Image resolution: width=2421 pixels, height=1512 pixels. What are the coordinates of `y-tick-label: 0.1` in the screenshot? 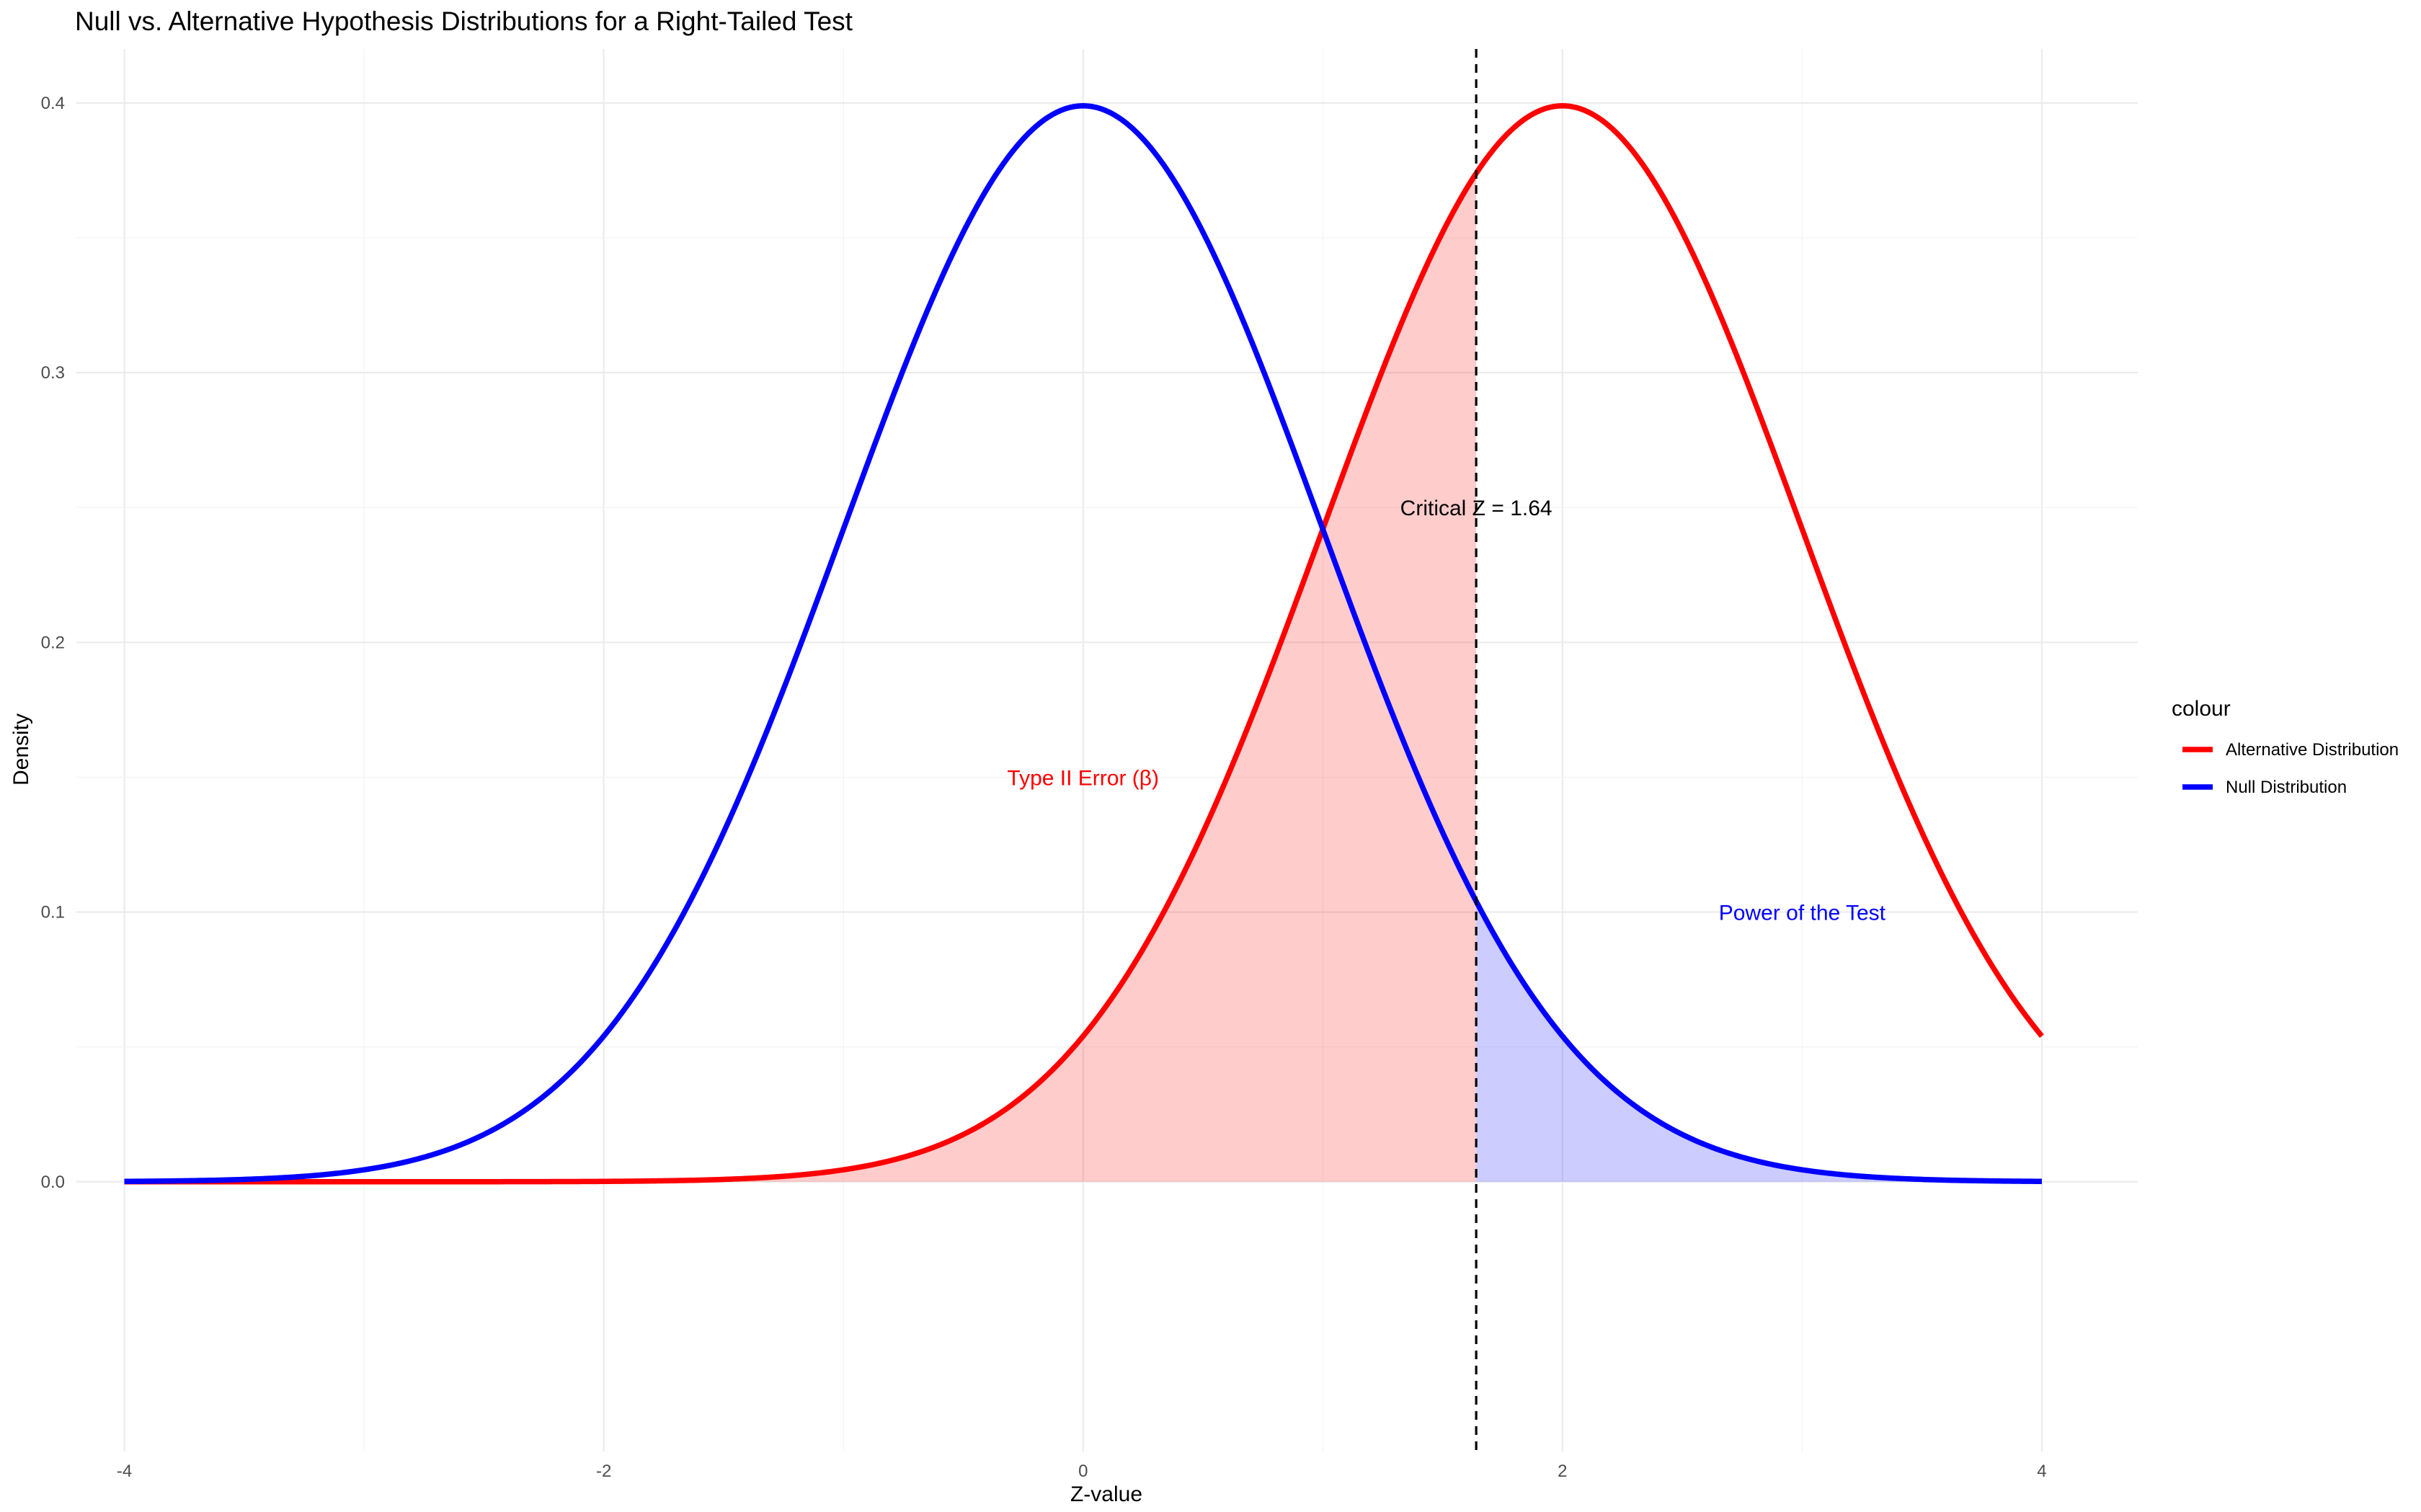 It's located at (53, 913).